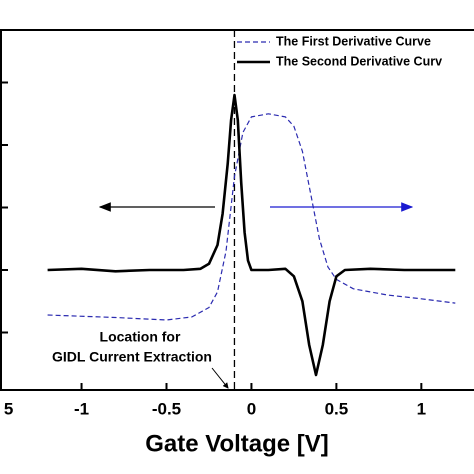 The height and width of the screenshot is (474, 474). What do you see at coordinates (421, 408) in the screenshot?
I see `x-tick-label: 1` at bounding box center [421, 408].